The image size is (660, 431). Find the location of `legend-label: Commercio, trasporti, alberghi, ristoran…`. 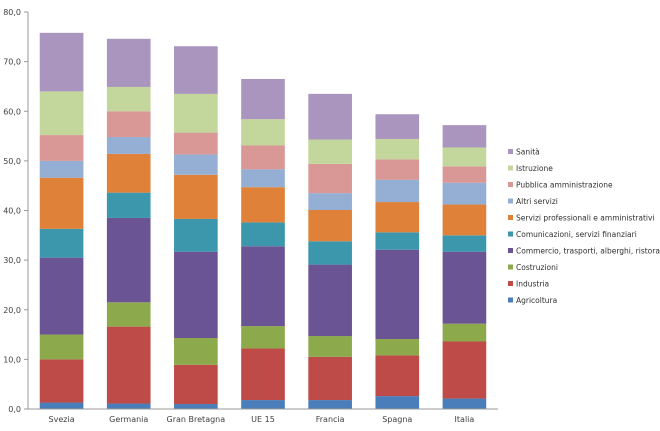

legend-label: Commercio, trasporti, alberghi, ristoran… is located at coordinates (588, 251).